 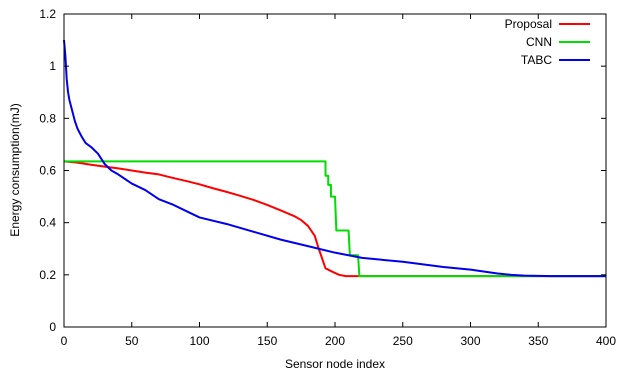 I want to click on y-tick-label: 0.6, so click(x=47, y=171).